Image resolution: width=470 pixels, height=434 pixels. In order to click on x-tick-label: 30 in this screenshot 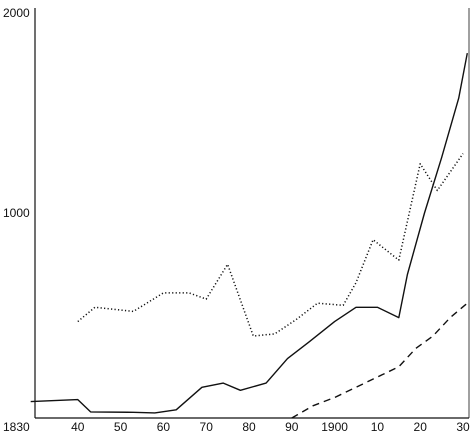, I will do `click(463, 427)`.